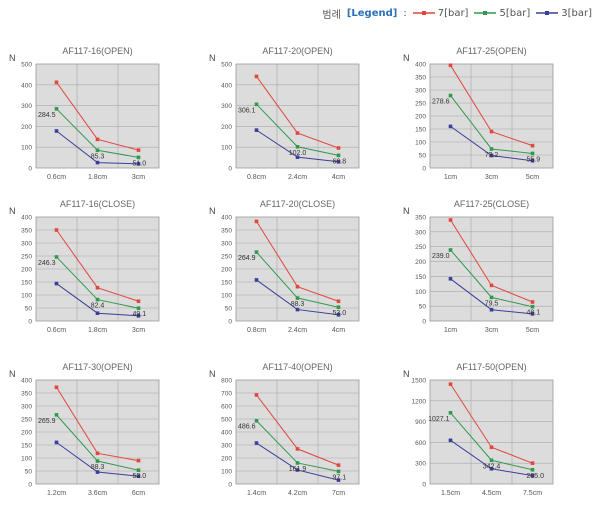 The height and width of the screenshot is (520, 600). What do you see at coordinates (420, 262) in the screenshot?
I see `y-tick-label: 200` at bounding box center [420, 262].